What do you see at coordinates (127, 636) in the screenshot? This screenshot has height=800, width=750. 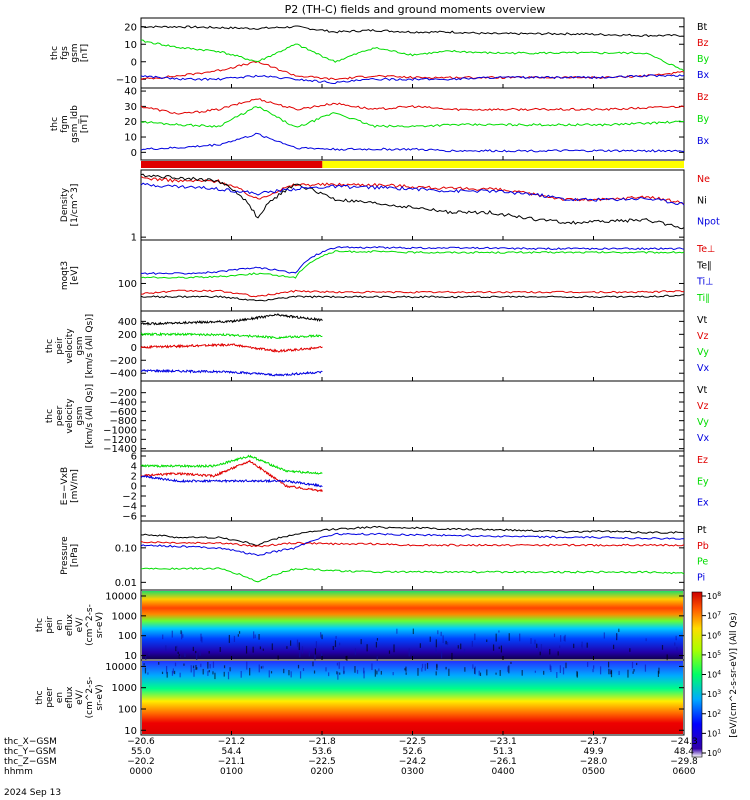 I see `y-tick-label: 100` at bounding box center [127, 636].